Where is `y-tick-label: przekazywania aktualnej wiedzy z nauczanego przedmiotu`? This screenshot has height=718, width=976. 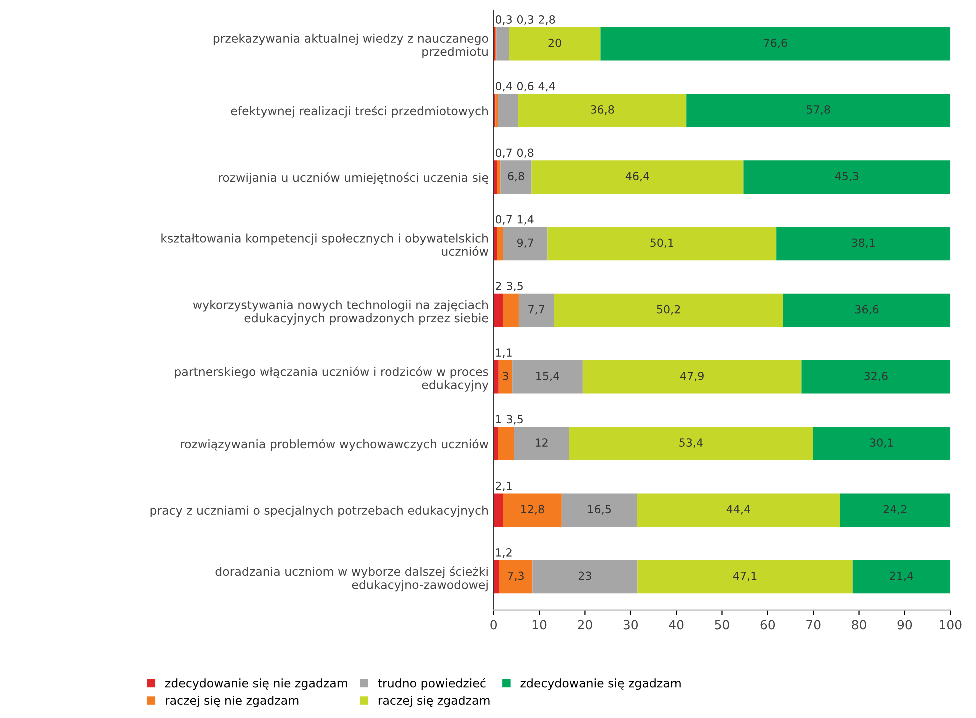
y-tick-label: przekazywania aktualnej wiedzy z nauczanego przedmiotu is located at coordinates (351, 46).